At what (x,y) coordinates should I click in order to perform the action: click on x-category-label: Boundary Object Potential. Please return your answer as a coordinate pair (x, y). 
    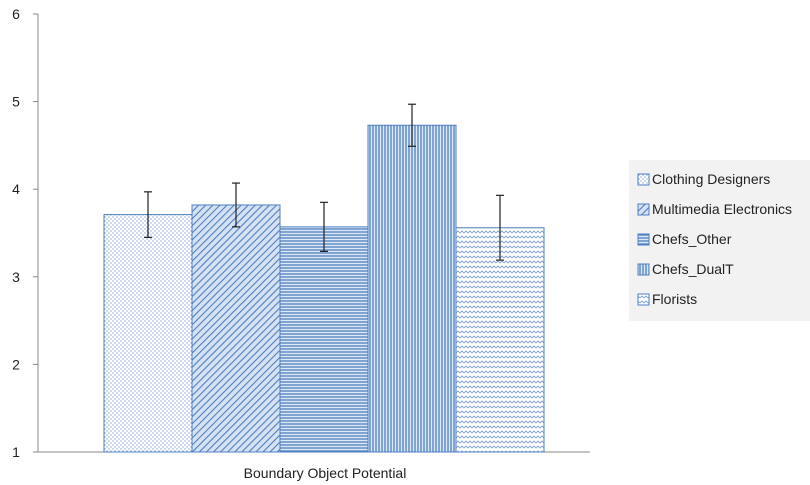
    Looking at the image, I should click on (325, 473).